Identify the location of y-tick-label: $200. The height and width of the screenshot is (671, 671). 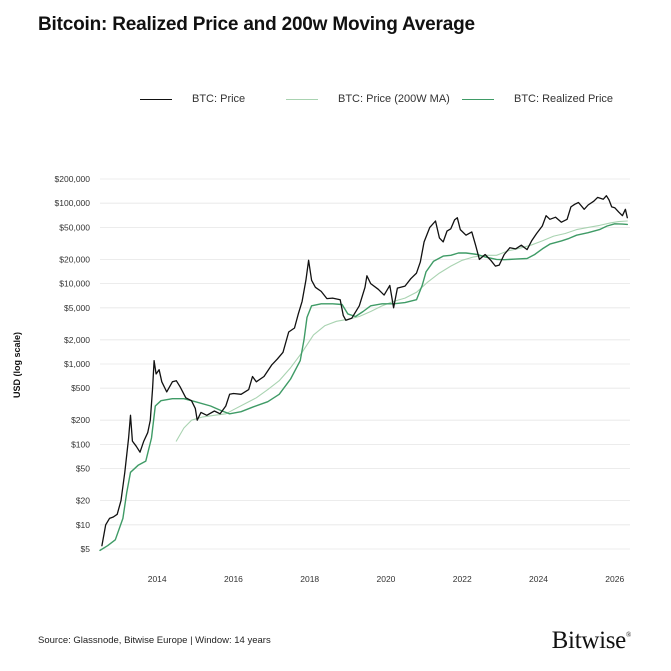
(80, 420).